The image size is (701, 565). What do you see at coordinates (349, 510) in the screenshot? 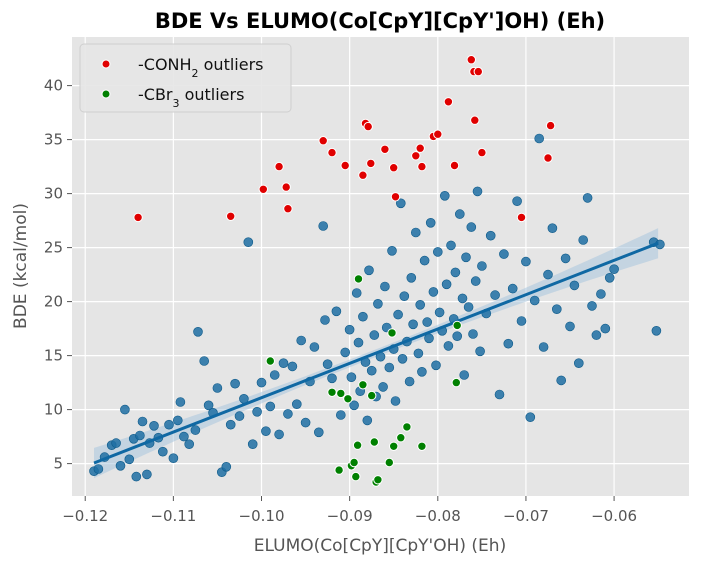
I see `x-axis-ticks: −0.12 −0.11 −0.10 −0.09 −0.08 −0.07 −0.06` at bounding box center [349, 510].